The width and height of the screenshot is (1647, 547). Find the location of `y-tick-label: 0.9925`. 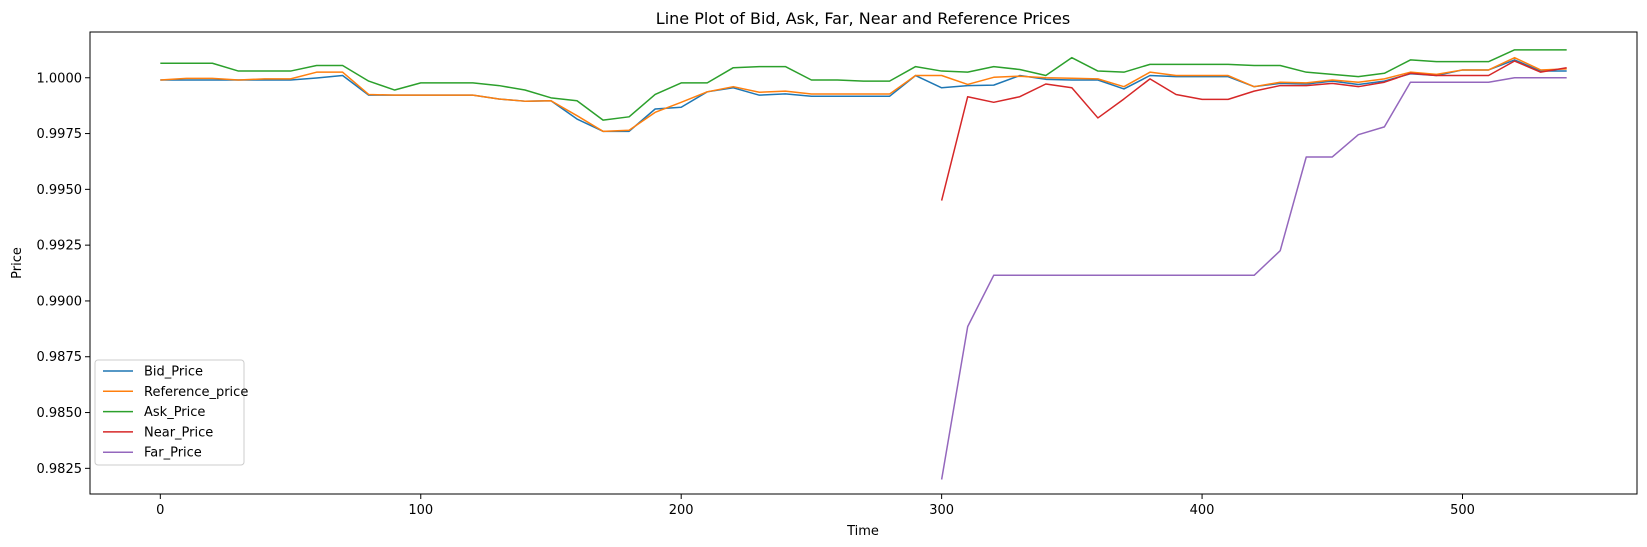

y-tick-label: 0.9925 is located at coordinates (60, 246).